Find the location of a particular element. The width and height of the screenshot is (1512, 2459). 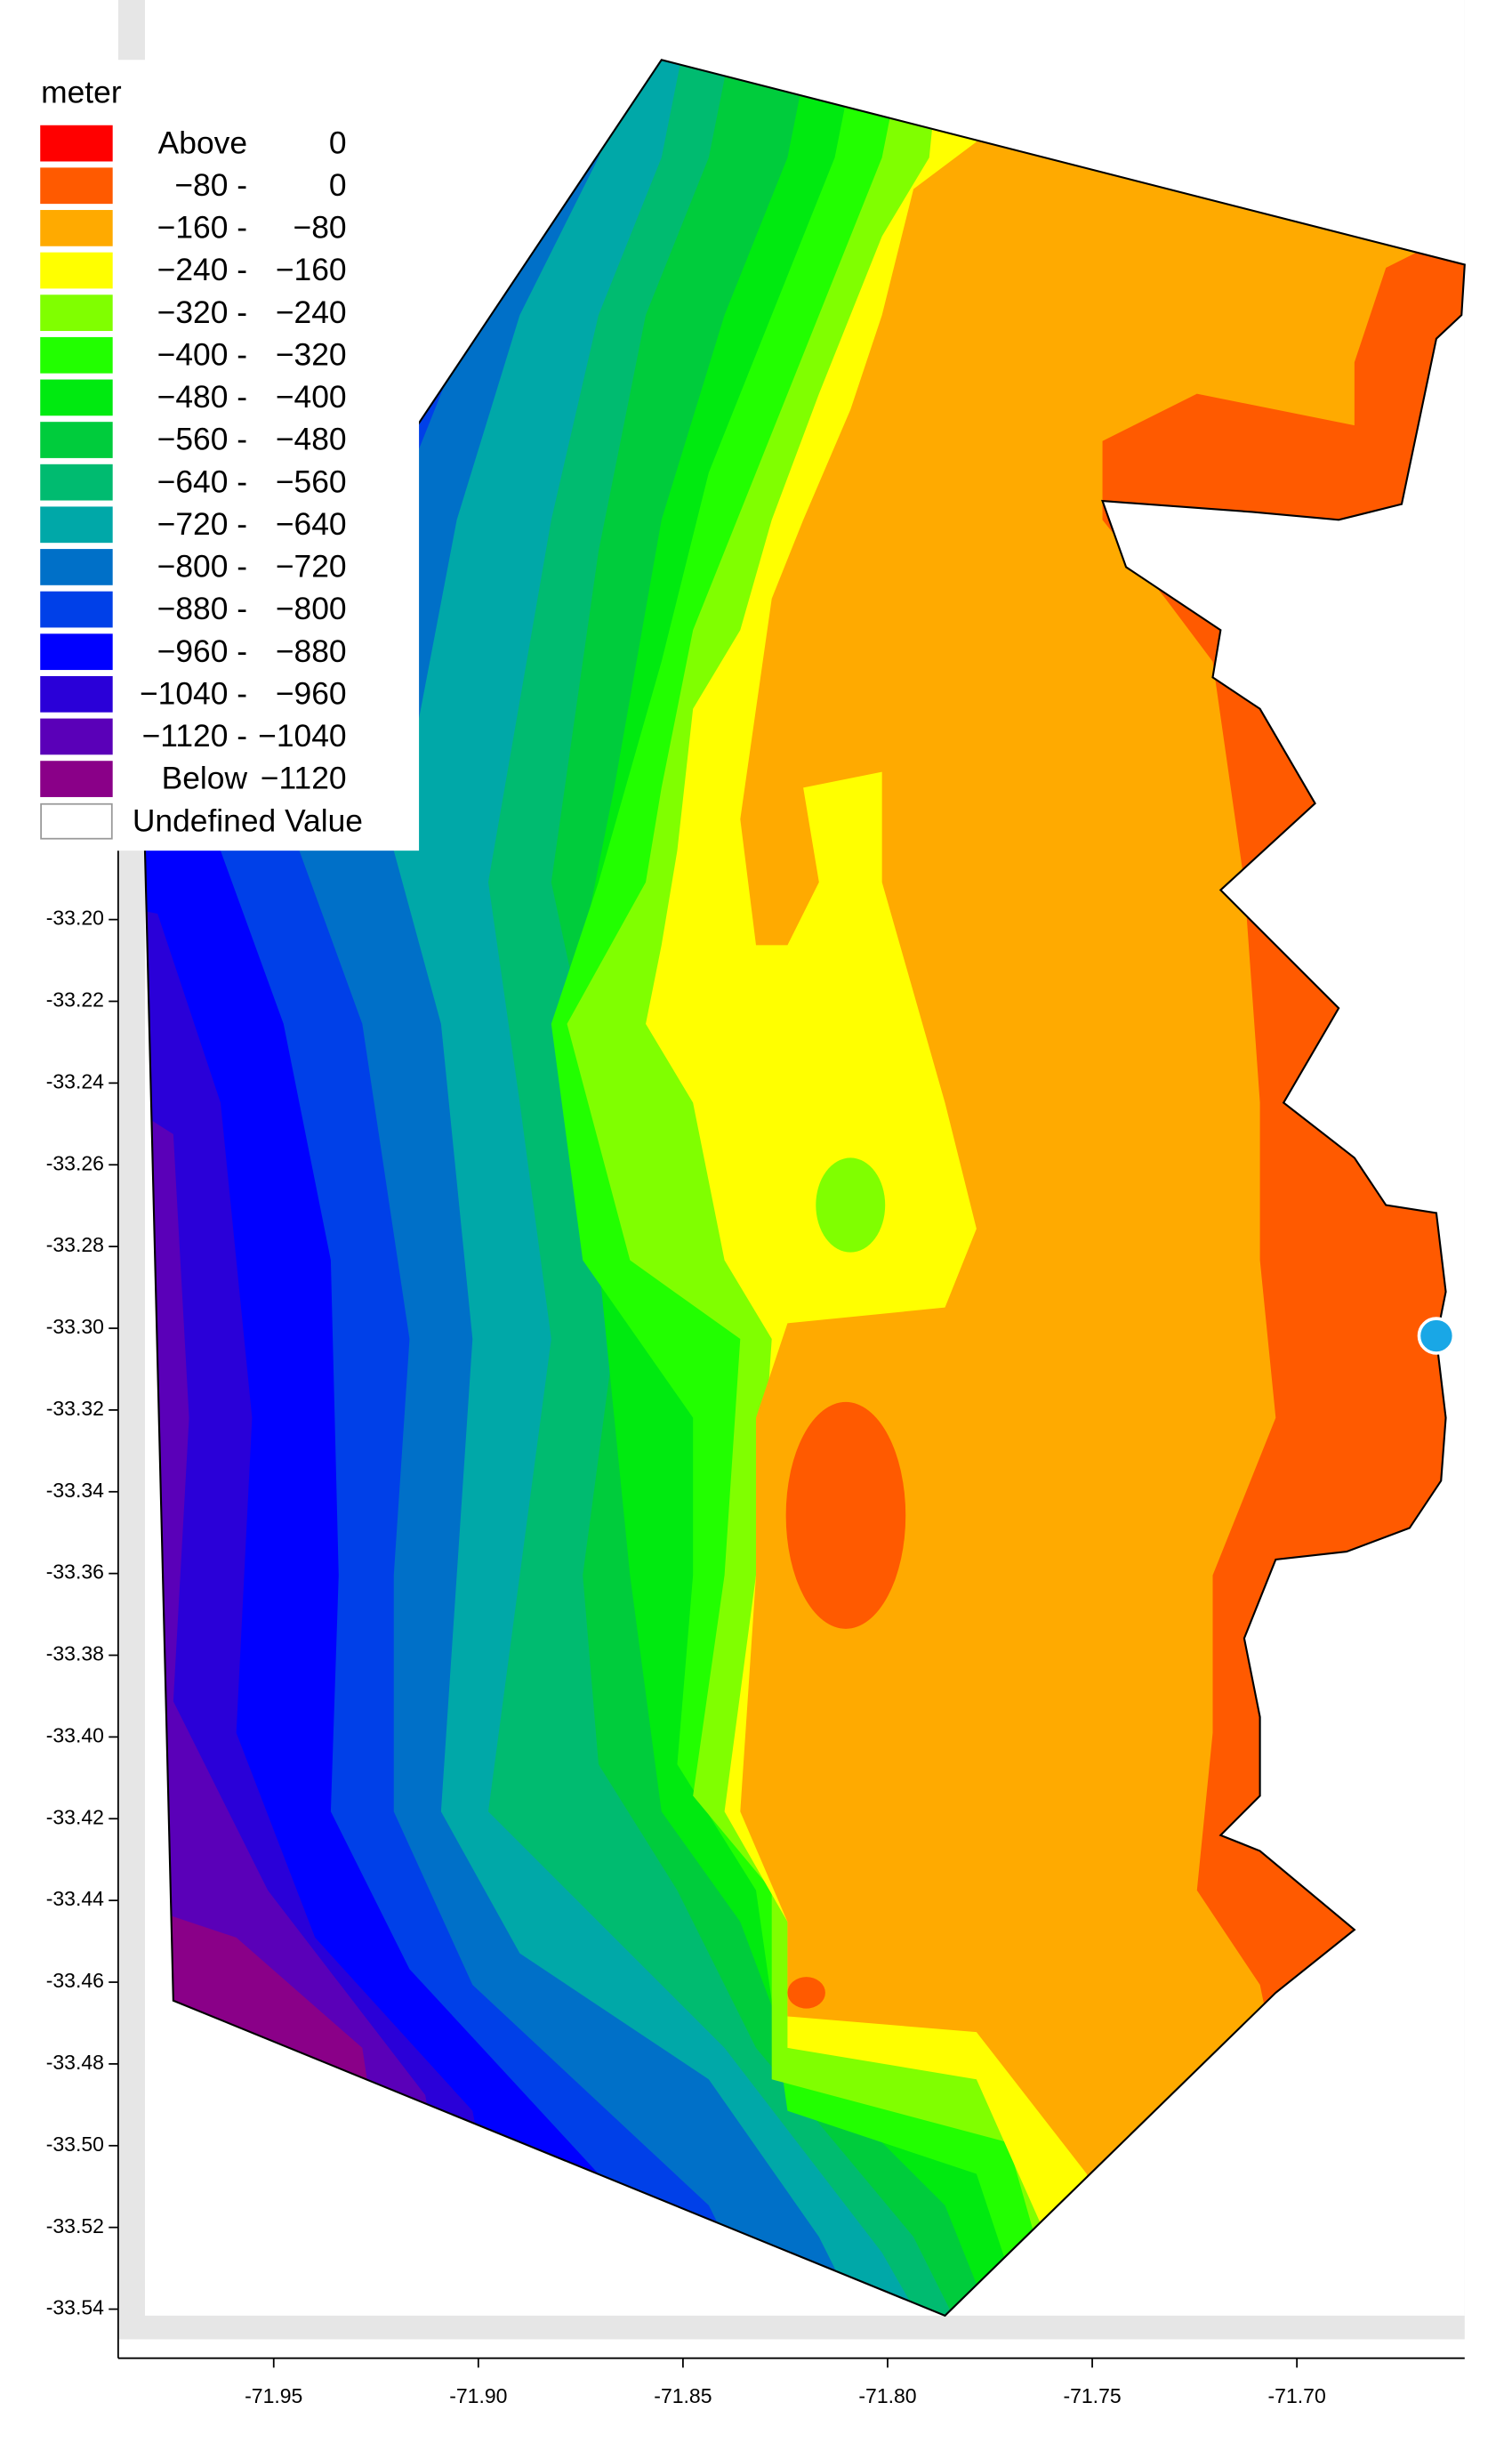

y-tick-label: -33.30 is located at coordinates (75, 1326).